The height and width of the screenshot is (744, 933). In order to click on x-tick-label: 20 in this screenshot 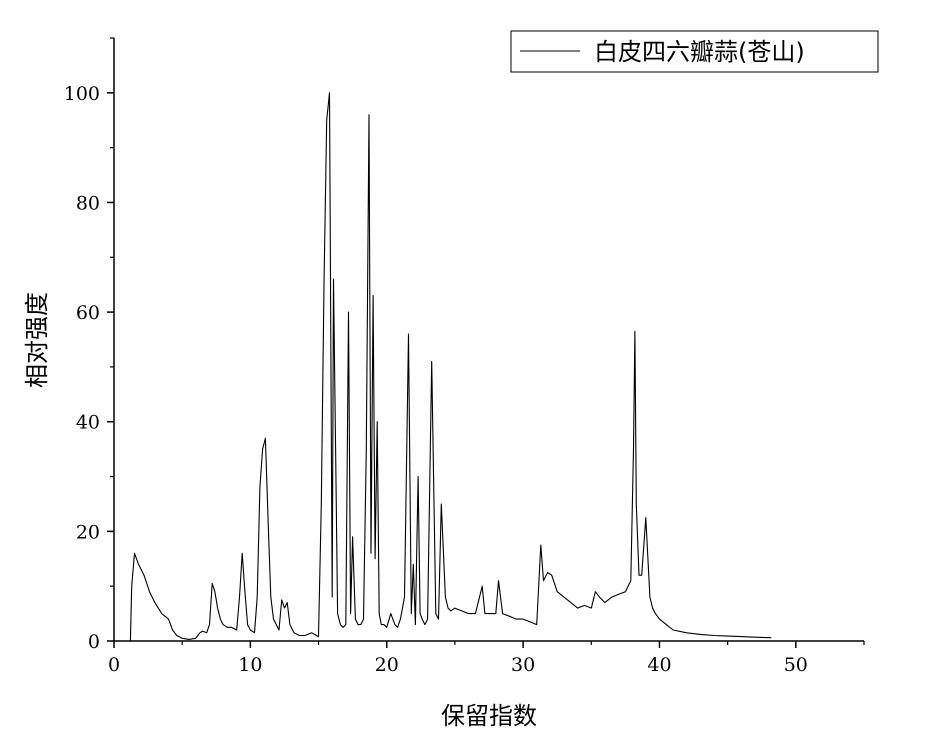, I will do `click(387, 665)`.